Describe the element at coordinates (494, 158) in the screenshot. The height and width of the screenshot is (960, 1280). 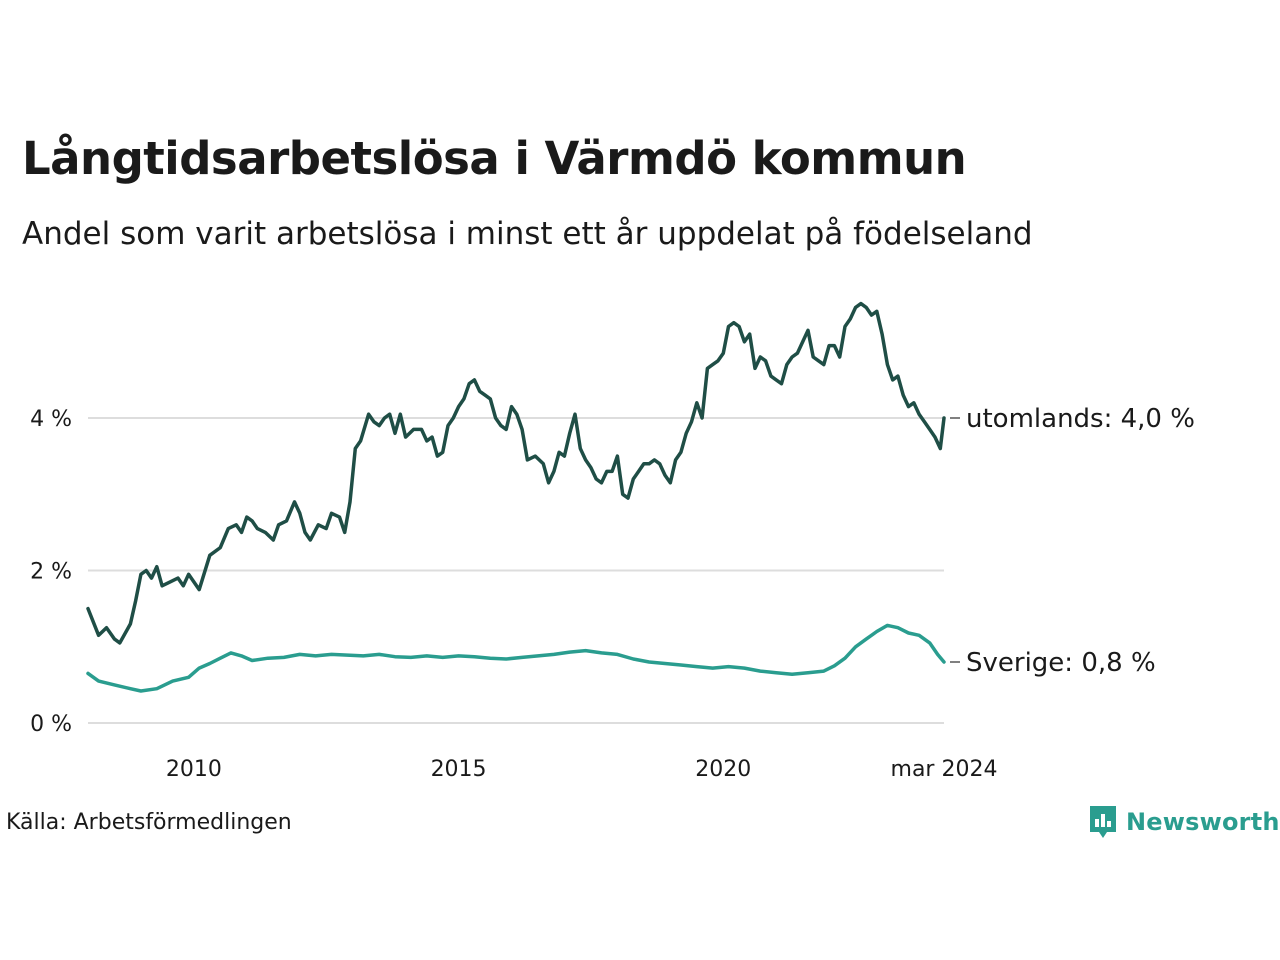
I see `chart-title: Långtidsarbetslösa i Värmdö kommun` at that location.